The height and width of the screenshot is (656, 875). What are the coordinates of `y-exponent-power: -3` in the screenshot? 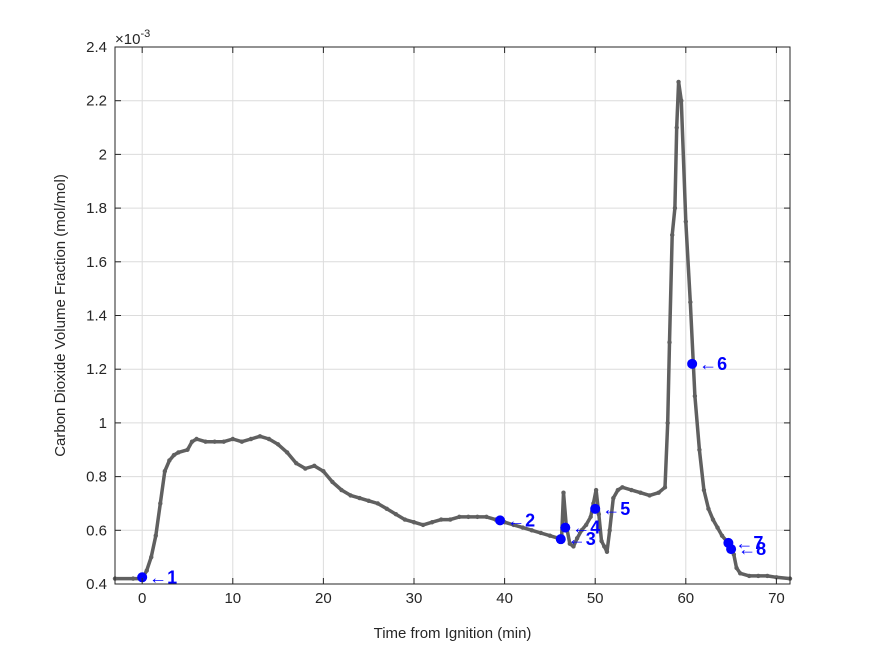 It's located at (145, 34).